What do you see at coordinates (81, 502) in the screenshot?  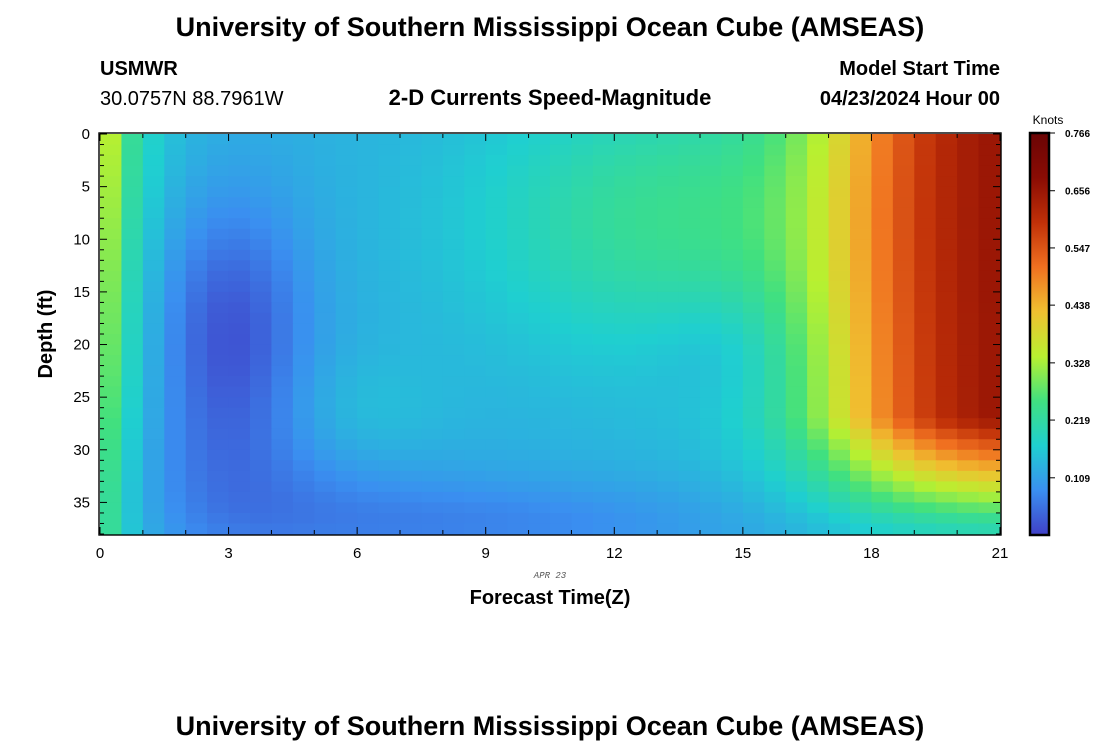 I see `y-tick-label: 35` at bounding box center [81, 502].